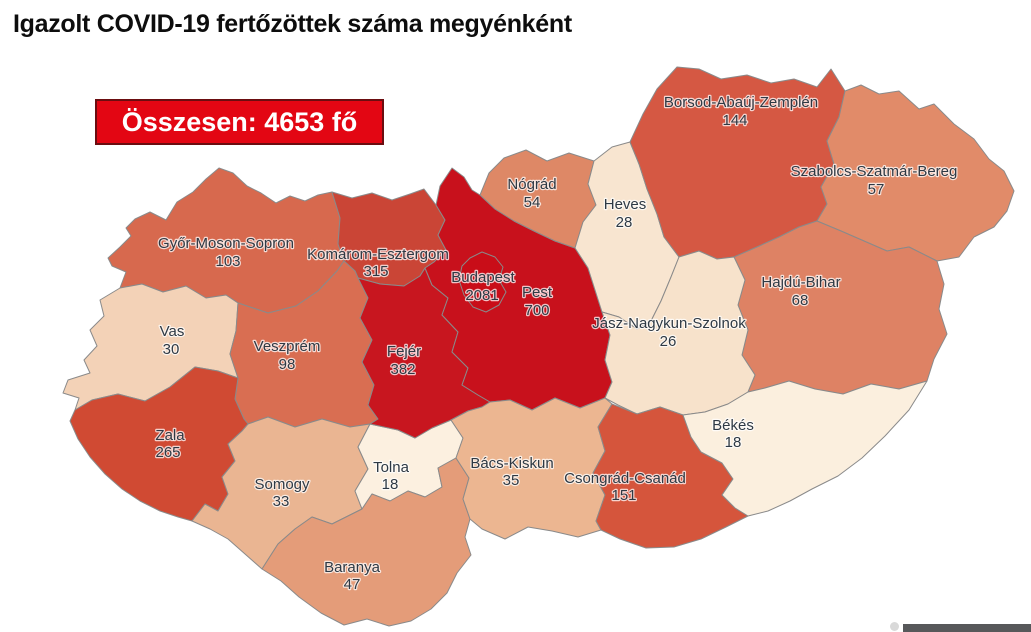 The height and width of the screenshot is (632, 1031). What do you see at coordinates (678, 333) in the screenshot?
I see `county-jasz-nagykun-szolnok` at bounding box center [678, 333].